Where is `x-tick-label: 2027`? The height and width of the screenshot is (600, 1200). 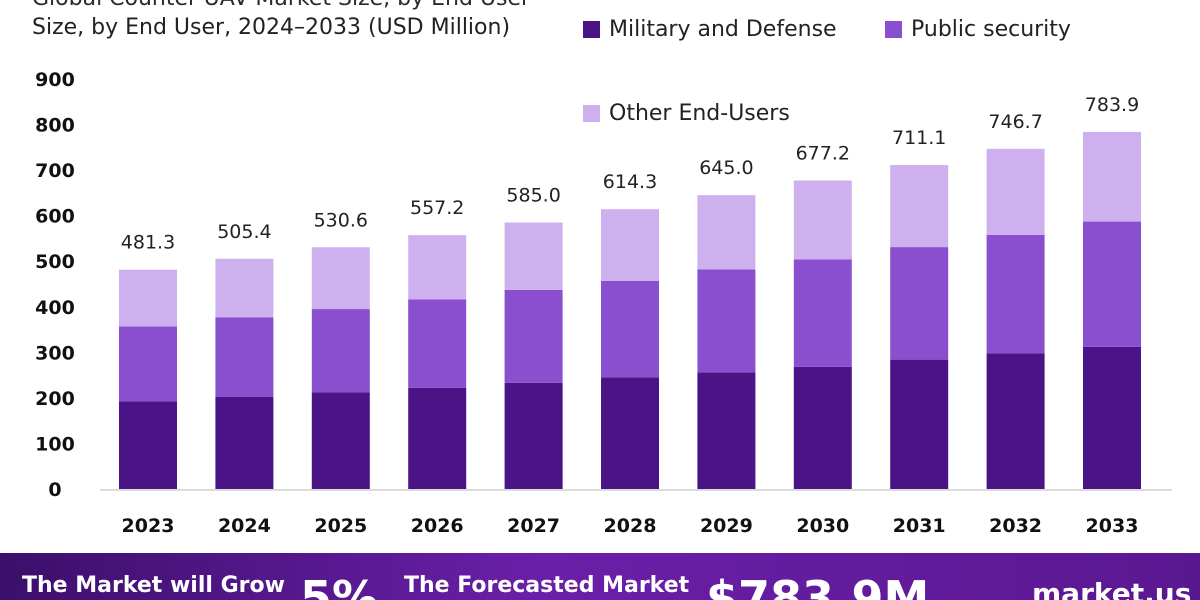 x-tick-label: 2027 is located at coordinates (533, 526).